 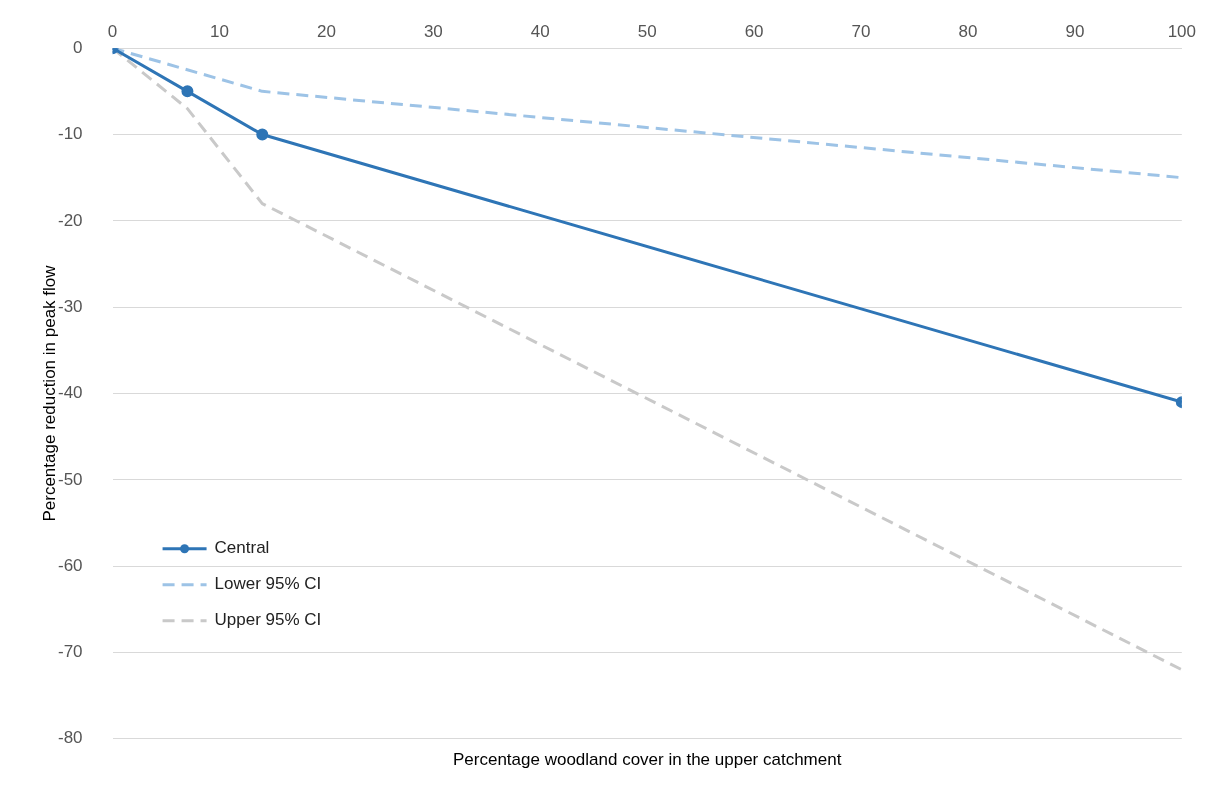 I want to click on y-tick-label: -50, so click(x=70, y=479).